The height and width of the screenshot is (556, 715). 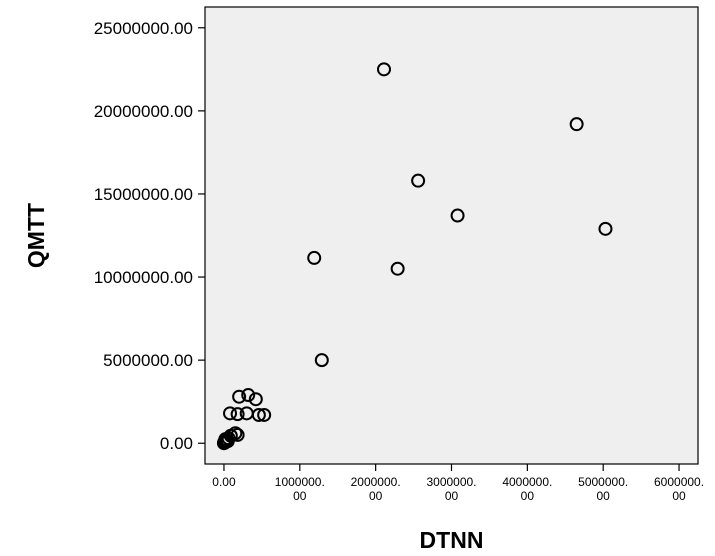 What do you see at coordinates (452, 540) in the screenshot?
I see `x-axis-title: DTNN` at bounding box center [452, 540].